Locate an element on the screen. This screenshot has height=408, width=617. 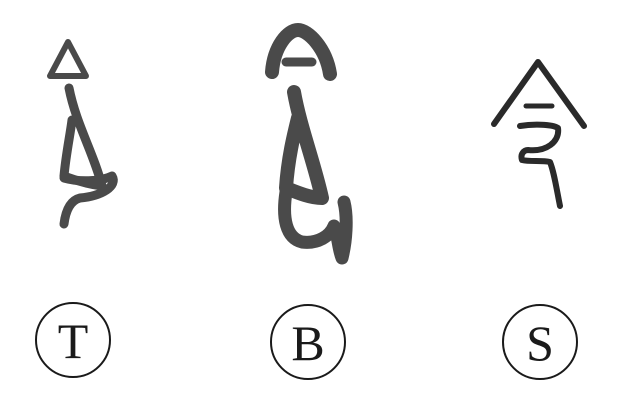
label-s-text: S is located at coordinates (540, 343).